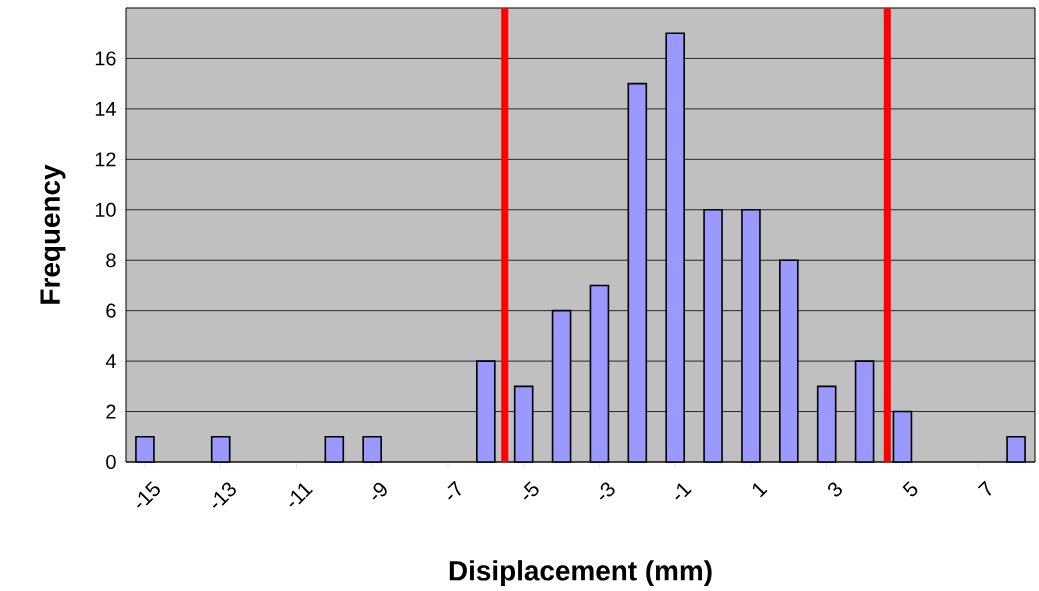  What do you see at coordinates (301, 495) in the screenshot?
I see `x-tick-label: -11` at bounding box center [301, 495].